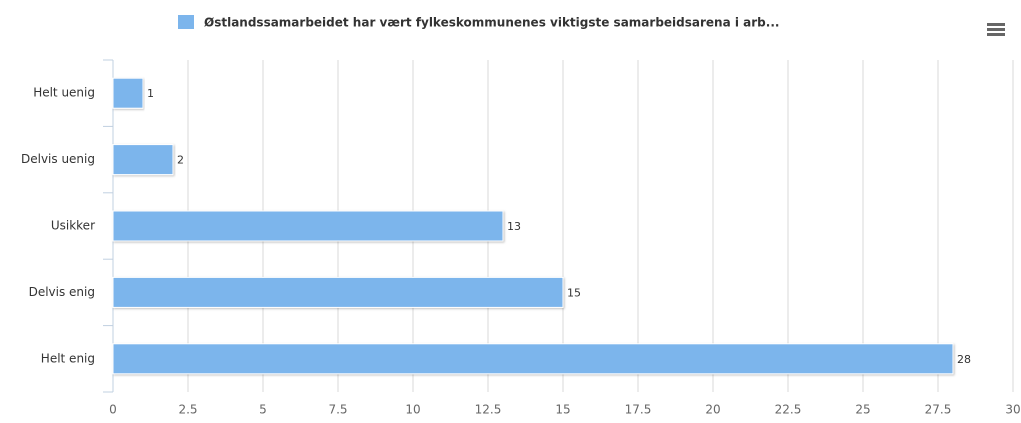 The image size is (1021, 423). Describe the element at coordinates (187, 410) in the screenshot. I see `x-tick-label: 2.5` at that location.